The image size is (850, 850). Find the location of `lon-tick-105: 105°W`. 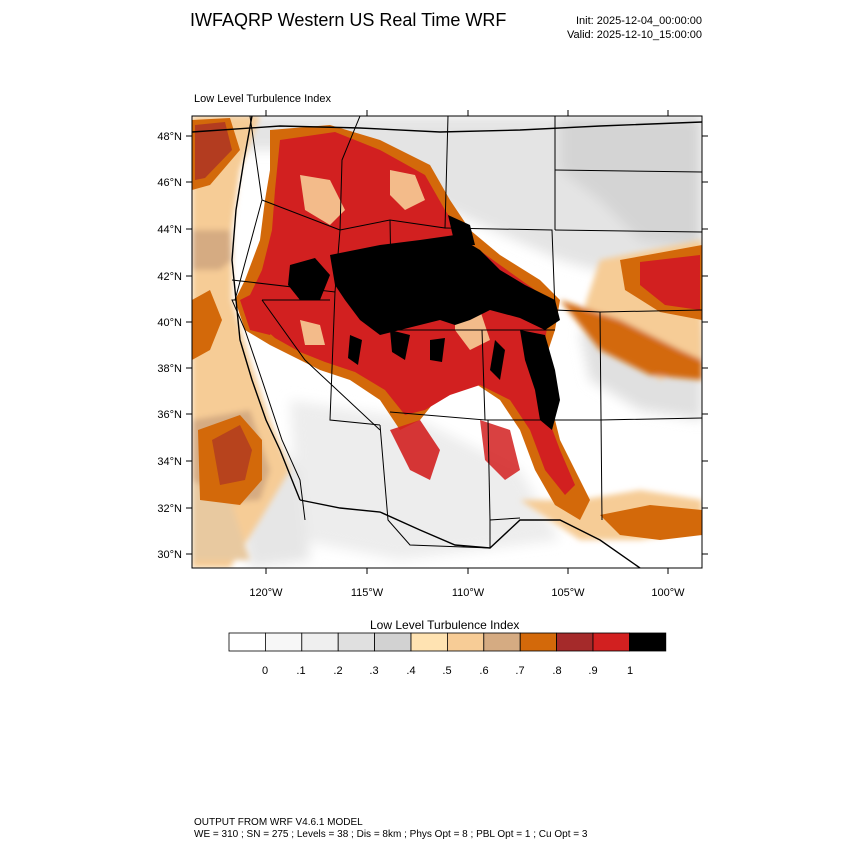

lon-tick-105: 105°W is located at coordinates (568, 354).